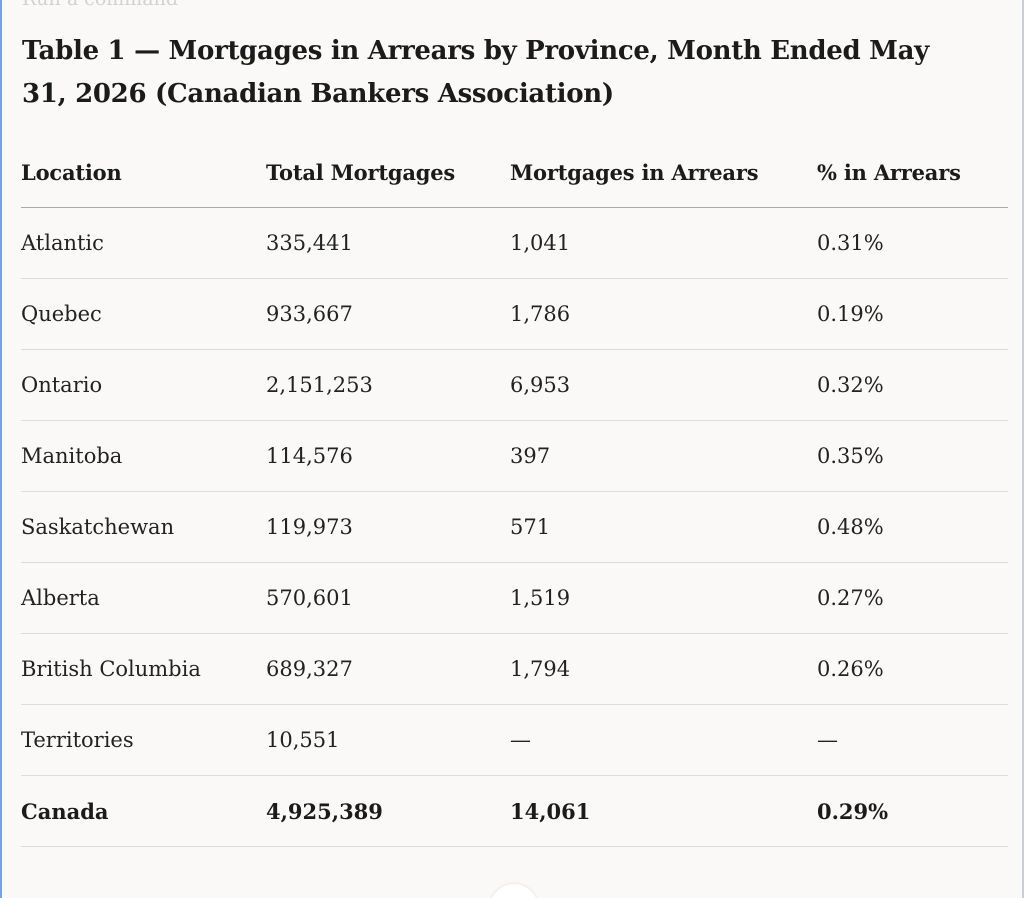 The width and height of the screenshot is (1024, 898). What do you see at coordinates (388, 314) in the screenshot?
I see `cell-total-mortgages: 933,667` at bounding box center [388, 314].